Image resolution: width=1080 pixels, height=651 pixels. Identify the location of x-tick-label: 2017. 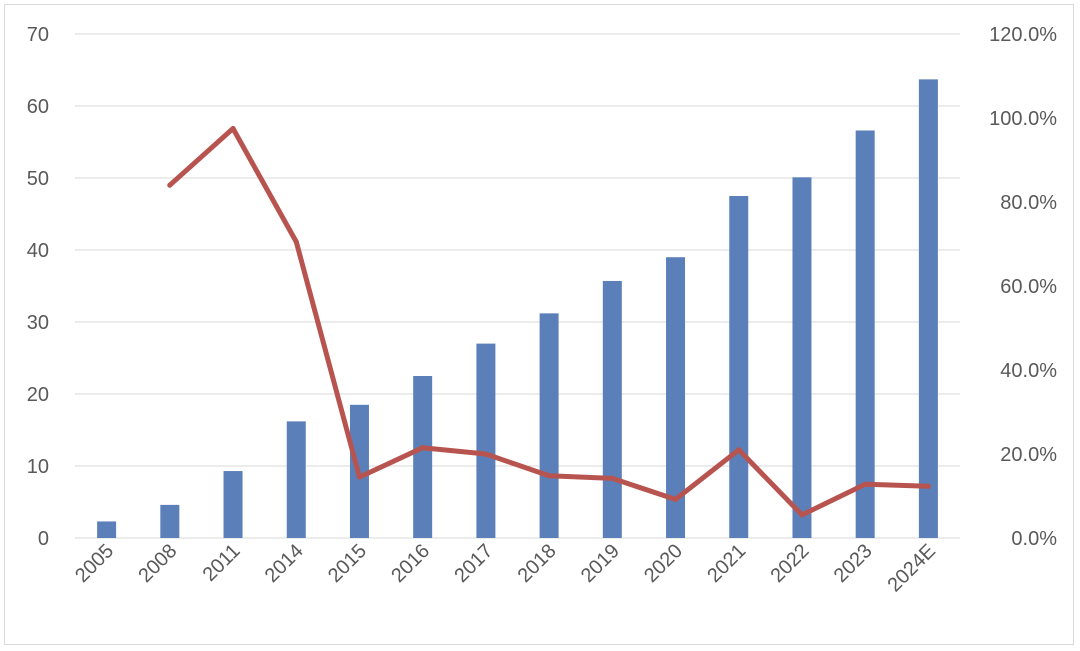
(473, 563).